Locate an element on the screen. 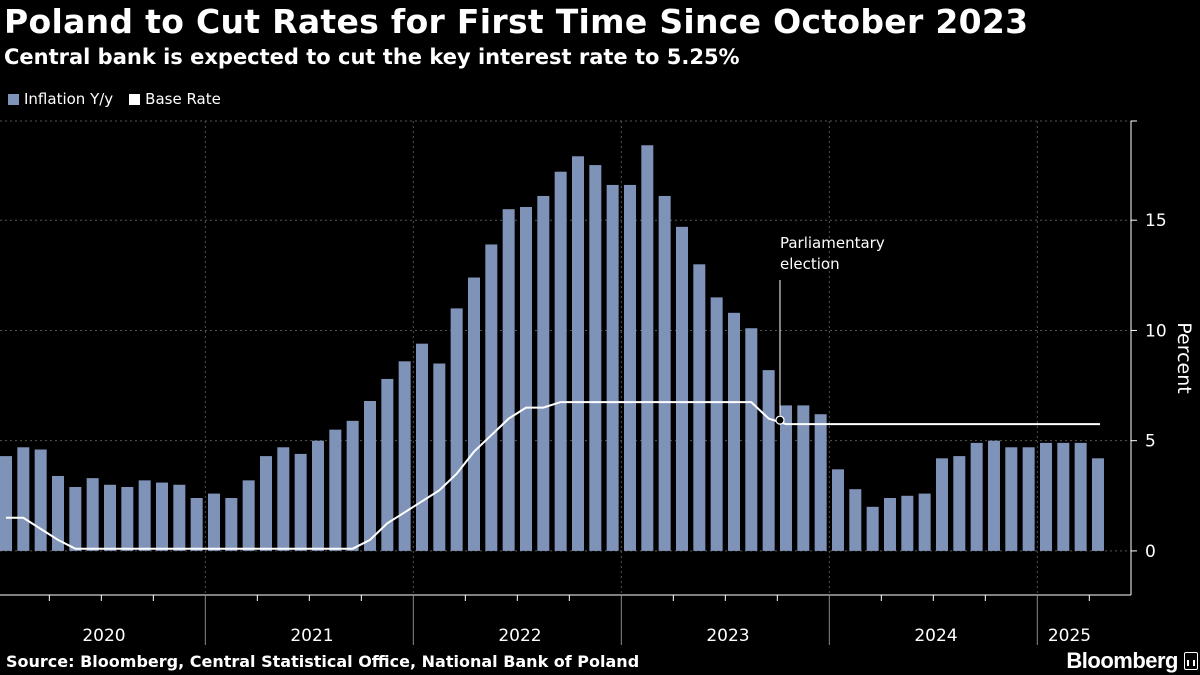 The height and width of the screenshot is (675, 1200). x-year-label: 2021 is located at coordinates (311, 636).